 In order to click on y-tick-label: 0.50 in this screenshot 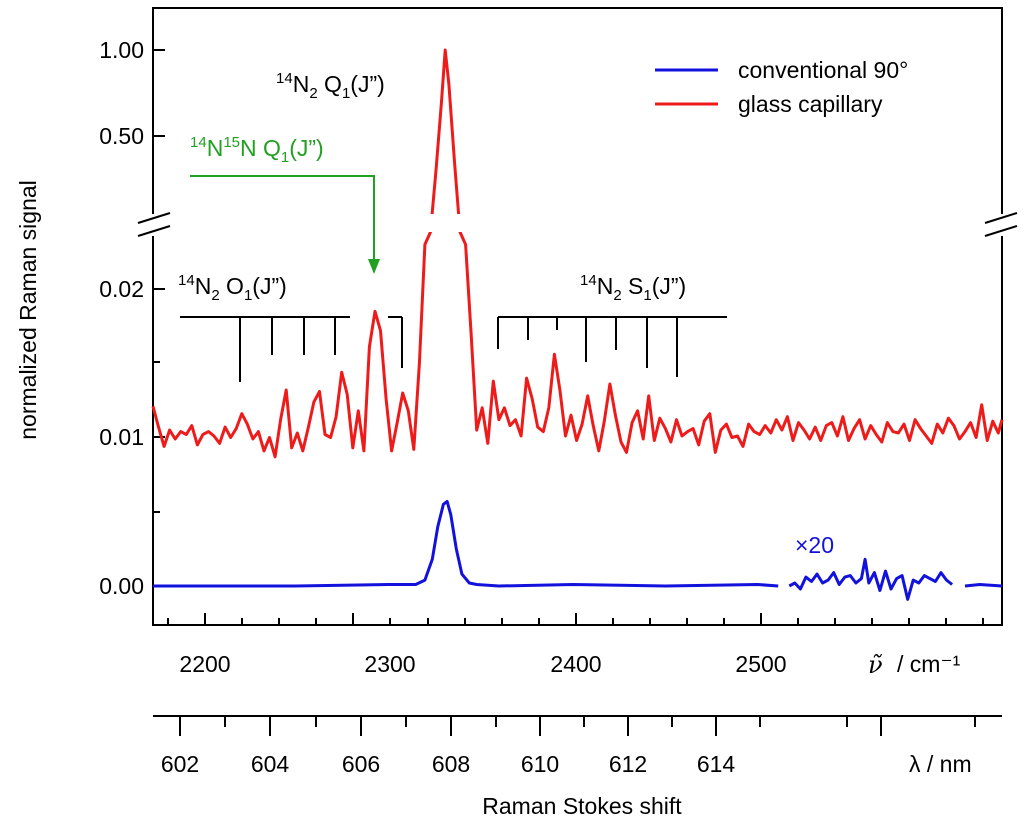, I will do `click(121, 136)`.